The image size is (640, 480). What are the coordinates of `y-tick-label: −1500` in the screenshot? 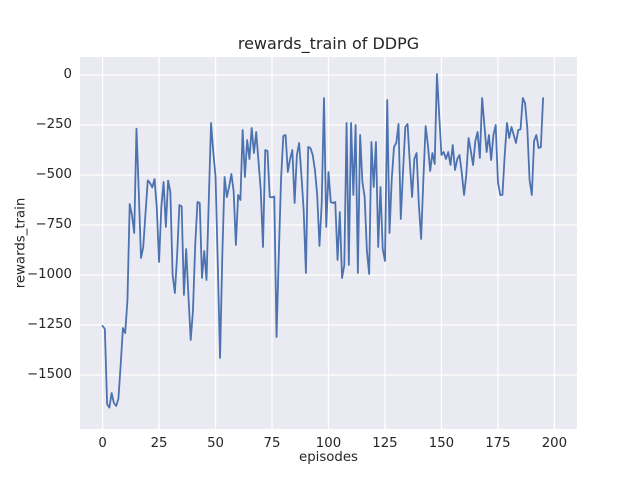 It's located at (49, 374).